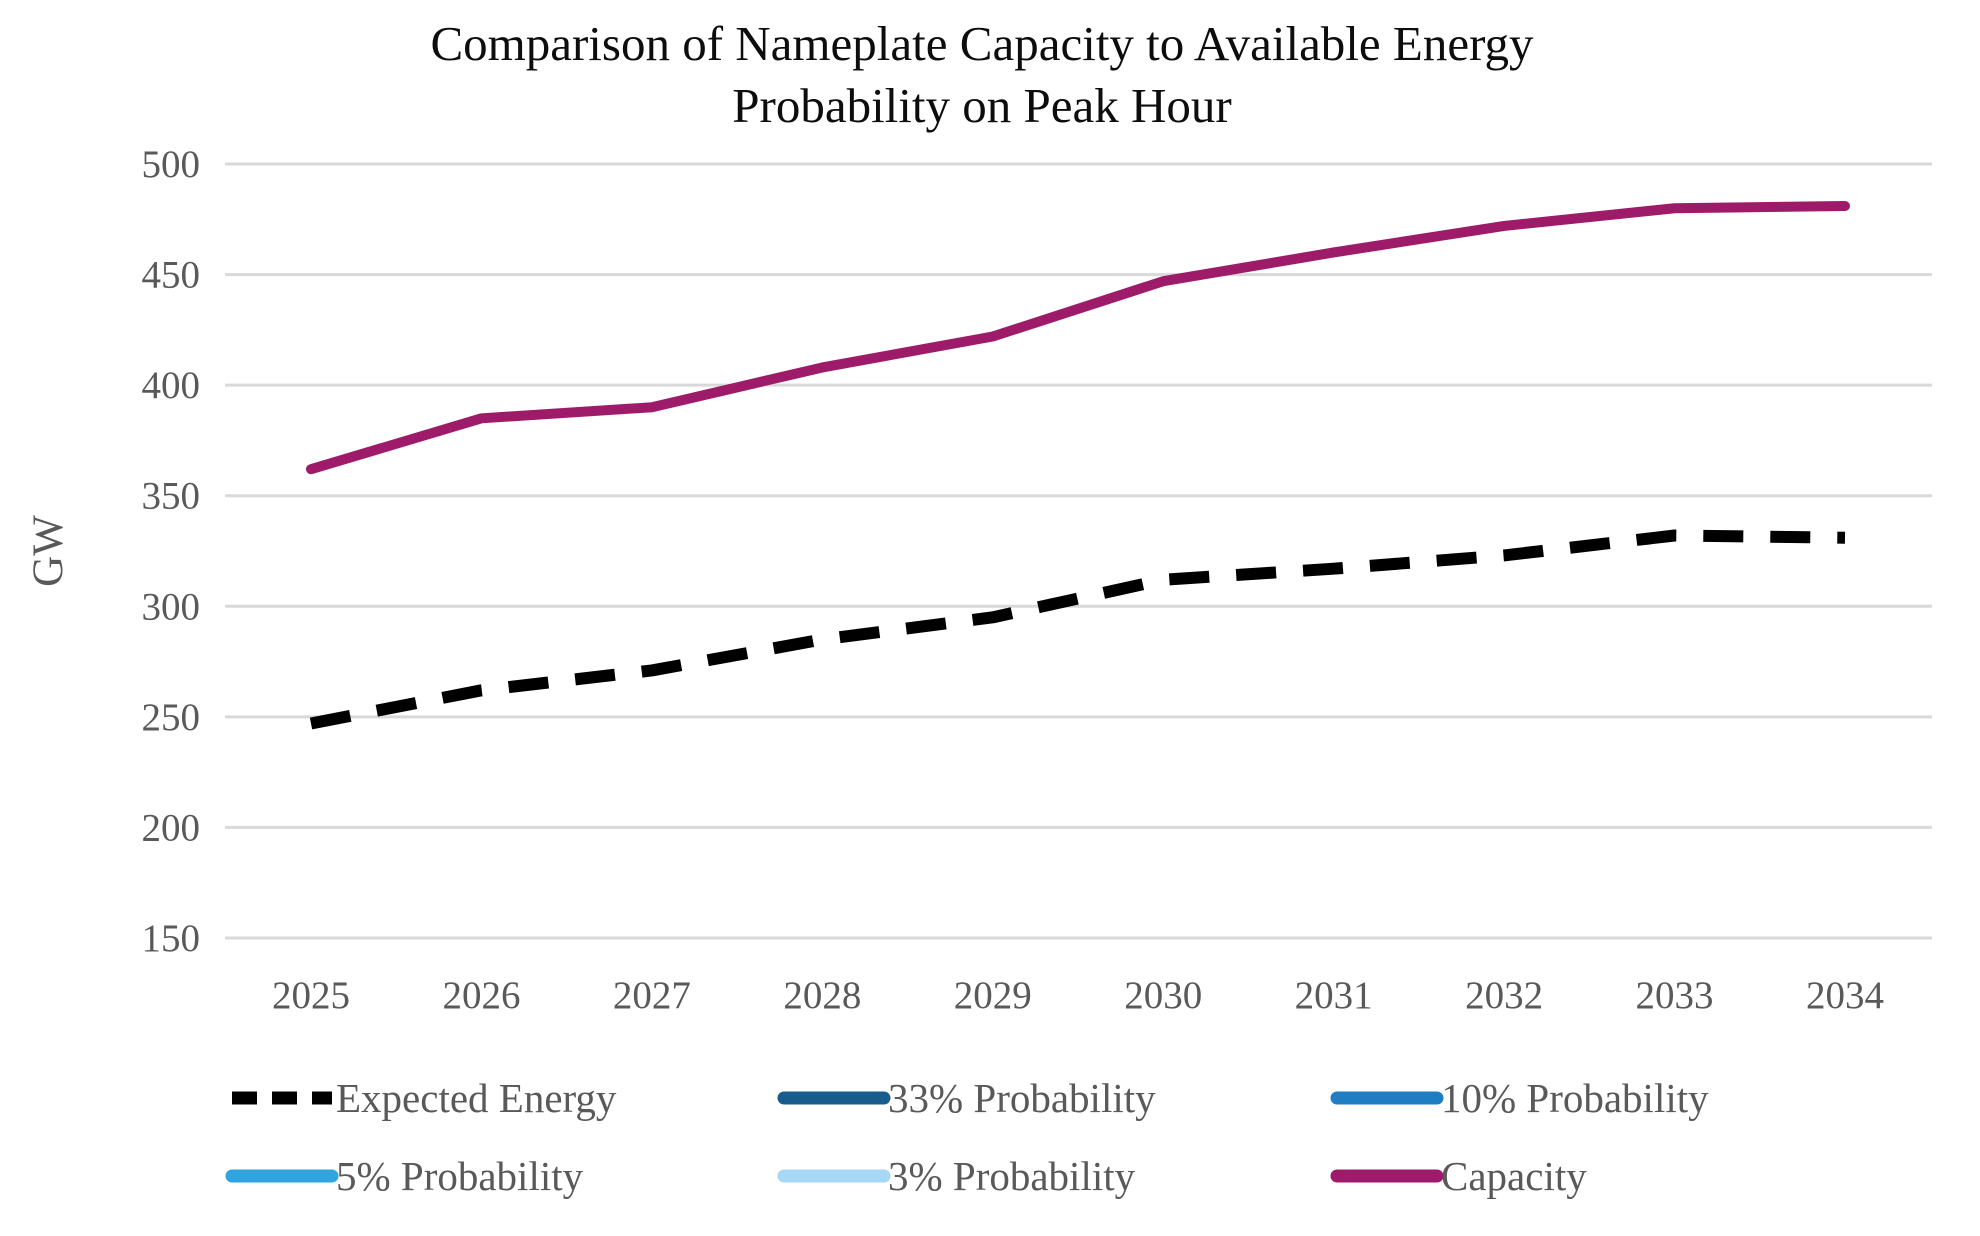 This screenshot has width=1980, height=1236. Describe the element at coordinates (1163, 995) in the screenshot. I see `x-tick-label: 2030` at that location.